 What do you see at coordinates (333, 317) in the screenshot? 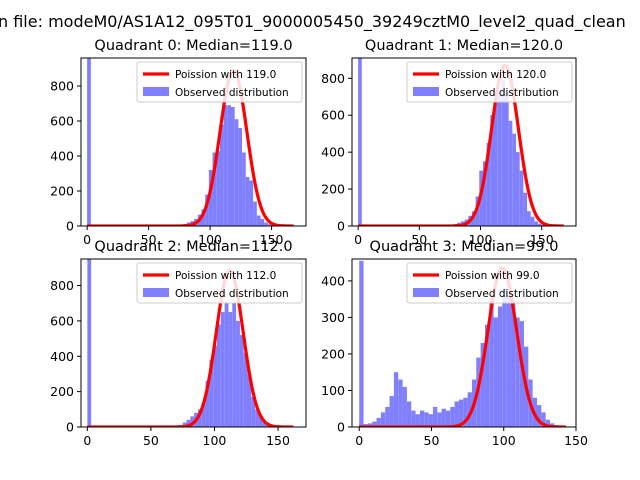
I see `y-tick-label: 300` at bounding box center [333, 317].